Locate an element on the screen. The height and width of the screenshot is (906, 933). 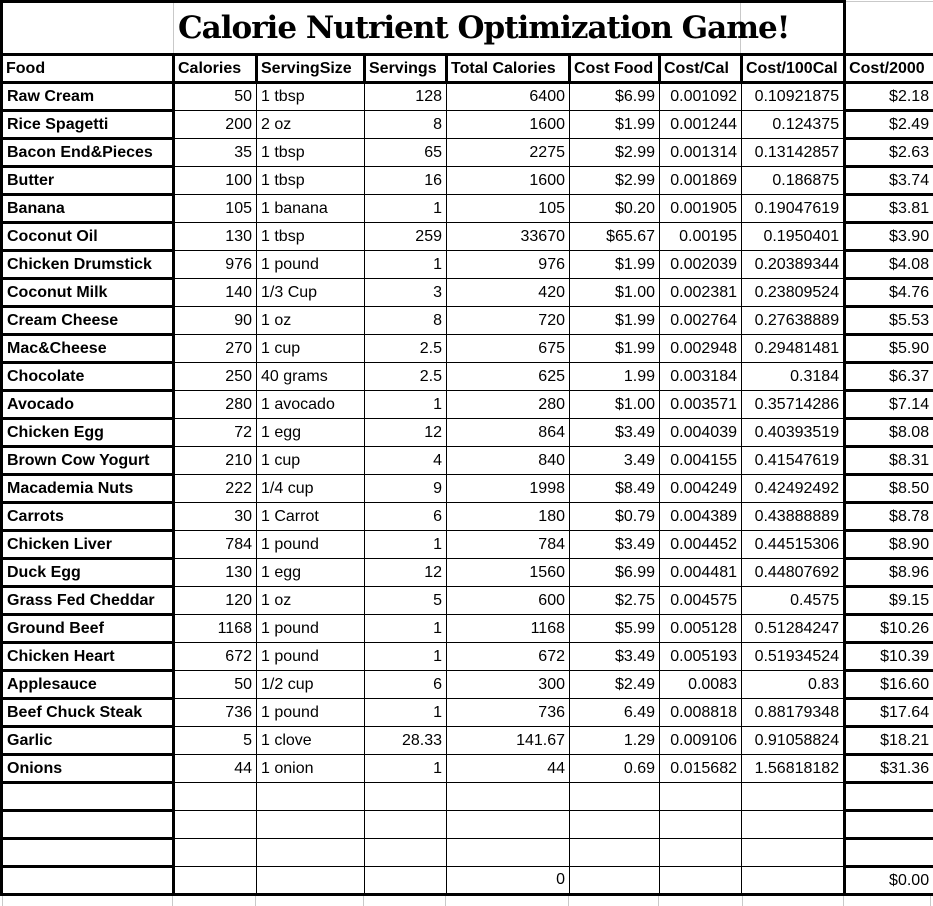
cell-calories: 50 is located at coordinates (215, 685).